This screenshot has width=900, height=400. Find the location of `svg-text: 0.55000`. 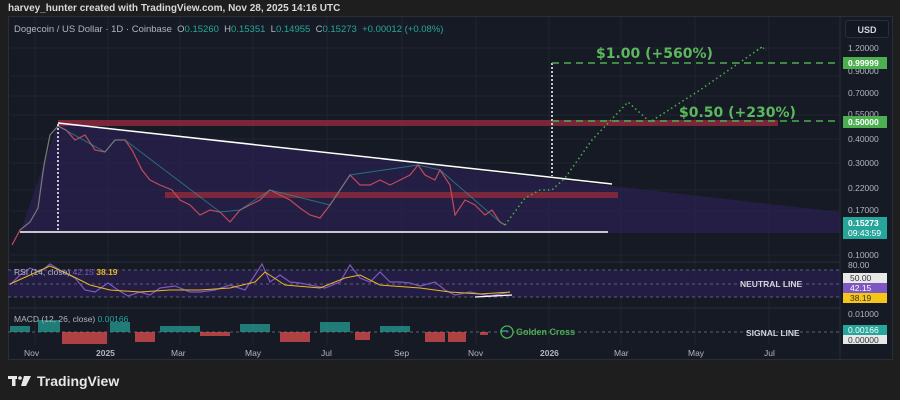

svg-text: 0.55000 is located at coordinates (863, 114).